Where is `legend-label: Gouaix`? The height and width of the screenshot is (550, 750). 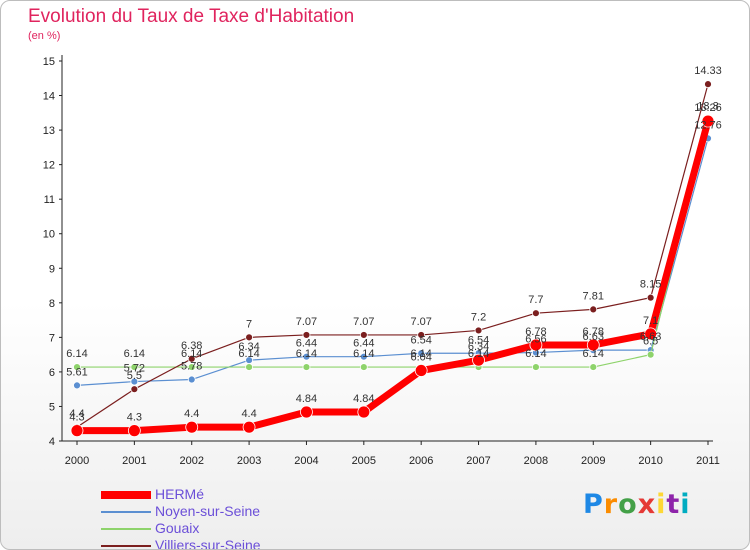
legend-label: Gouaix is located at coordinates (177, 528).